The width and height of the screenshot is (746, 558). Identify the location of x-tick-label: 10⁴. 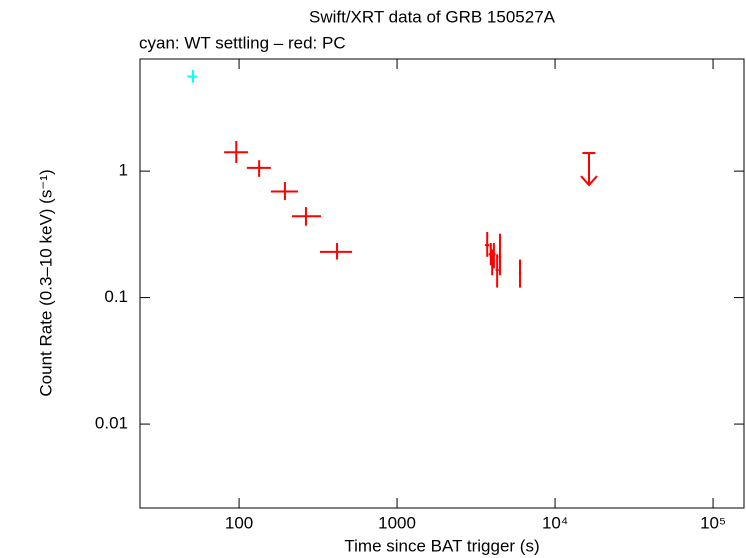
(555, 522).